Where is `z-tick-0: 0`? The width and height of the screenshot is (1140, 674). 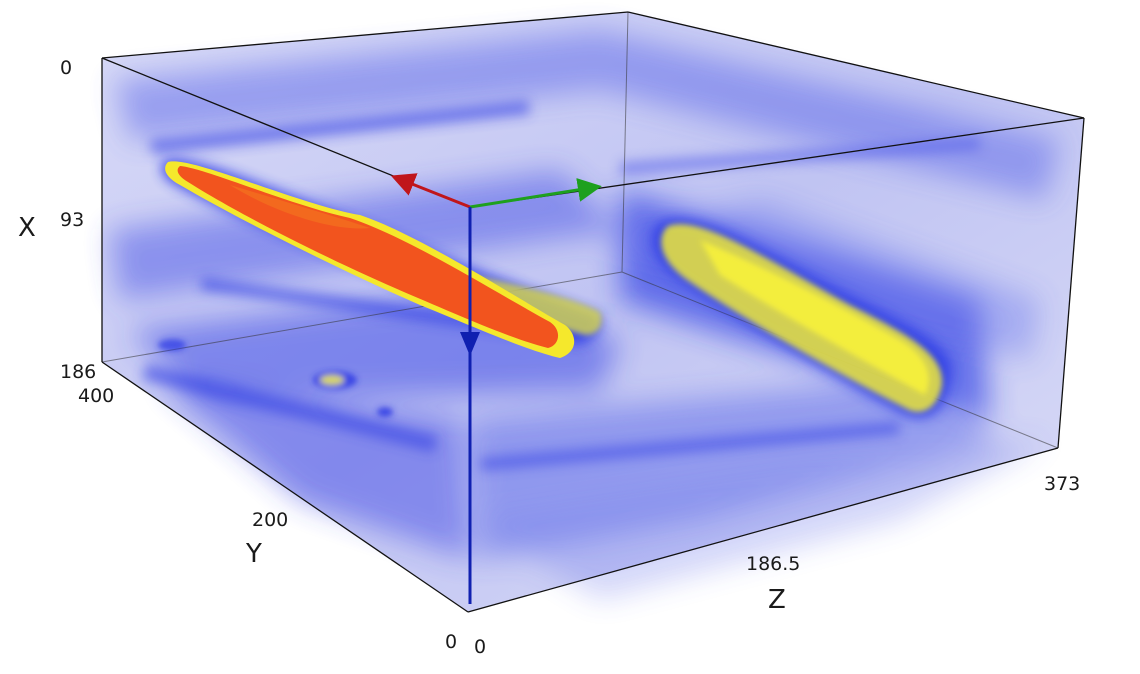 z-tick-0: 0 is located at coordinates (480, 647).